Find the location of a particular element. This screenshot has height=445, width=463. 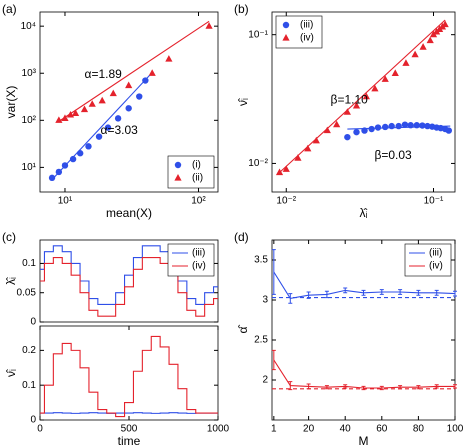

x-tick-label: 500 is located at coordinates (129, 429).